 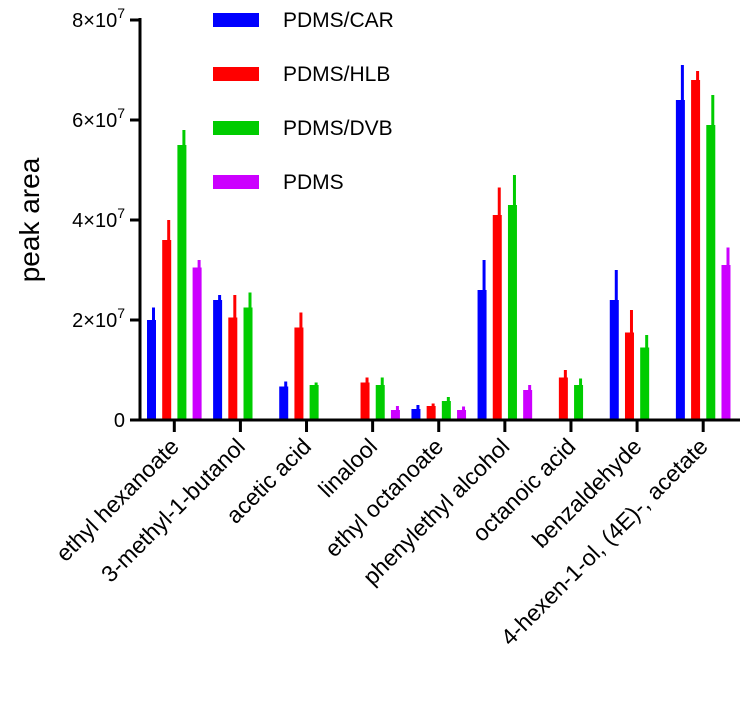 I want to click on bar-pdms-hlb-phenylethyl-alcohol, so click(x=497, y=317).